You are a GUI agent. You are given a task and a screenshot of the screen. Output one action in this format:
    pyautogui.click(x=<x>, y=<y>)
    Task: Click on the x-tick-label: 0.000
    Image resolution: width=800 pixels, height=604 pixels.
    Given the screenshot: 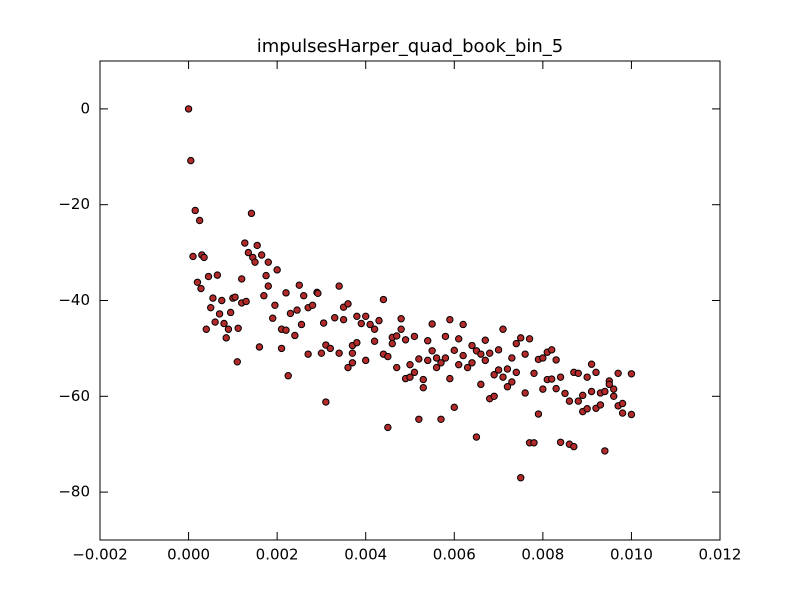 What is the action you would take?
    pyautogui.click(x=188, y=555)
    